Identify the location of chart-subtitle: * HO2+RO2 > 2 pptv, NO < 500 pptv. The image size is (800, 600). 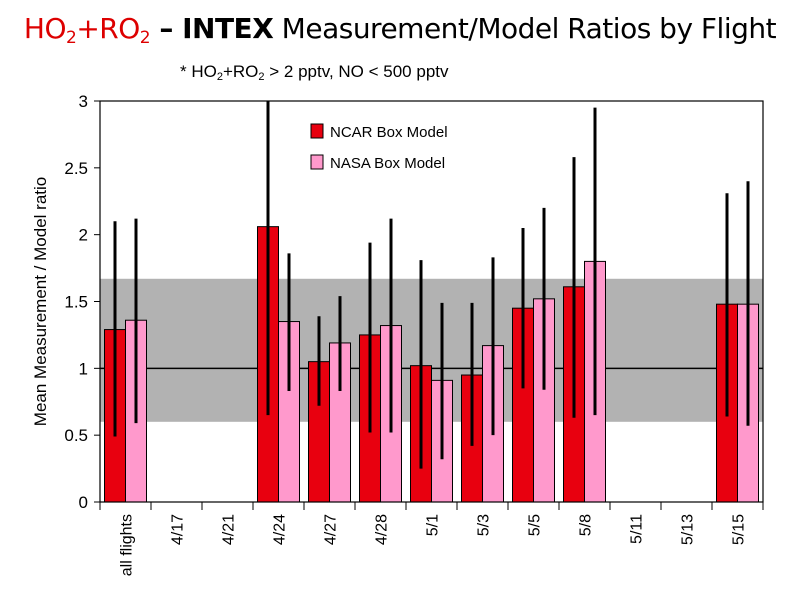
(314, 72).